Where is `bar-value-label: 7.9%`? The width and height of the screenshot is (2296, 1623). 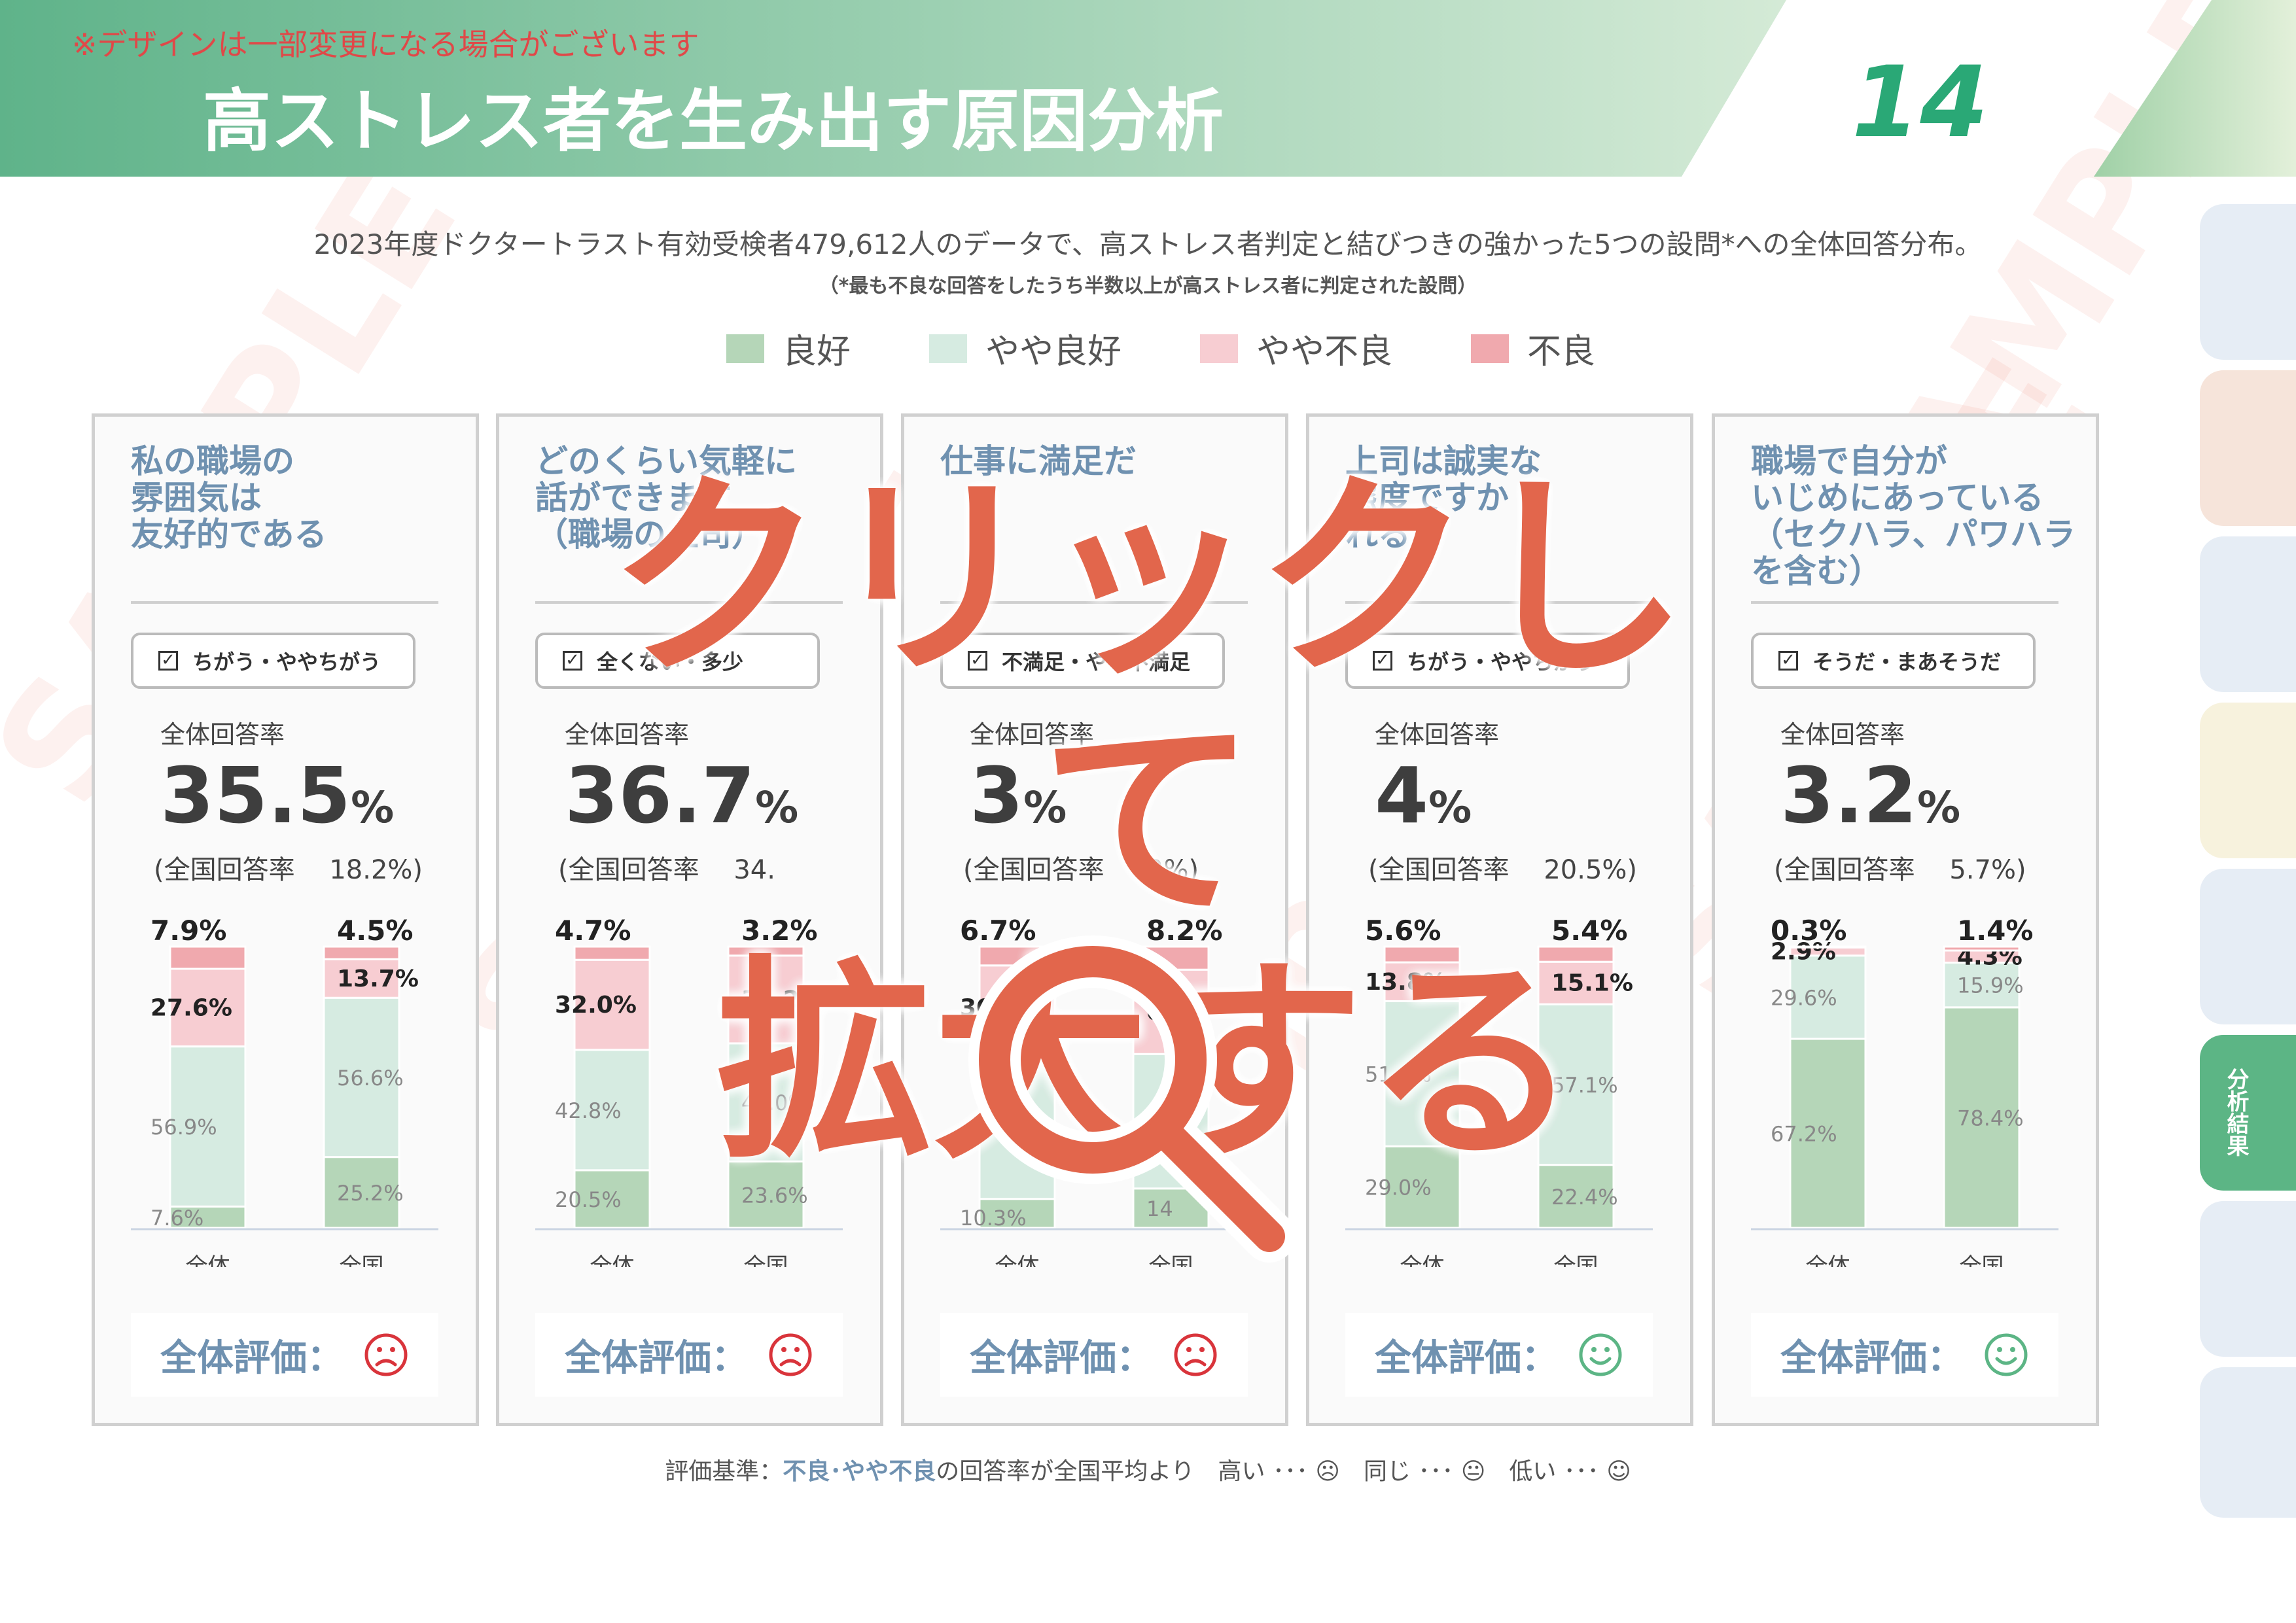
bar-value-label: 7.9% is located at coordinates (188, 931).